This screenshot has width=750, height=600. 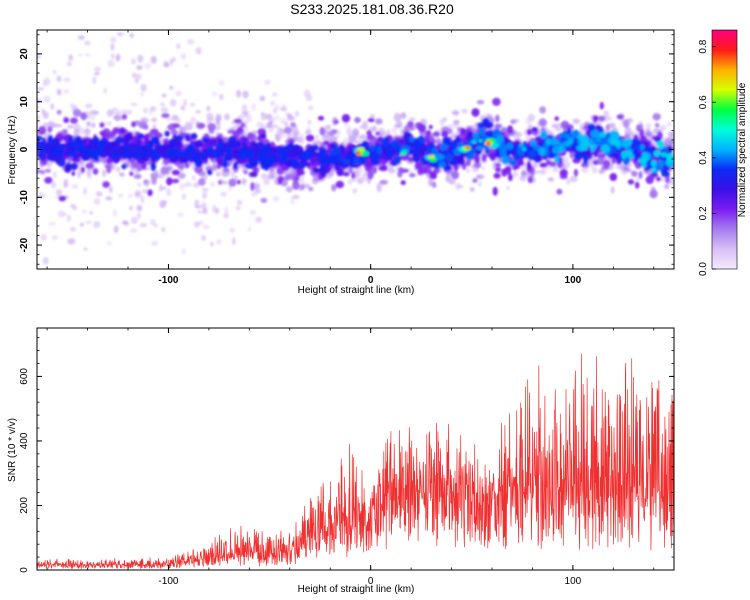 What do you see at coordinates (703, 157) in the screenshot?
I see `colorbar-tick-label: 0.4` at bounding box center [703, 157].